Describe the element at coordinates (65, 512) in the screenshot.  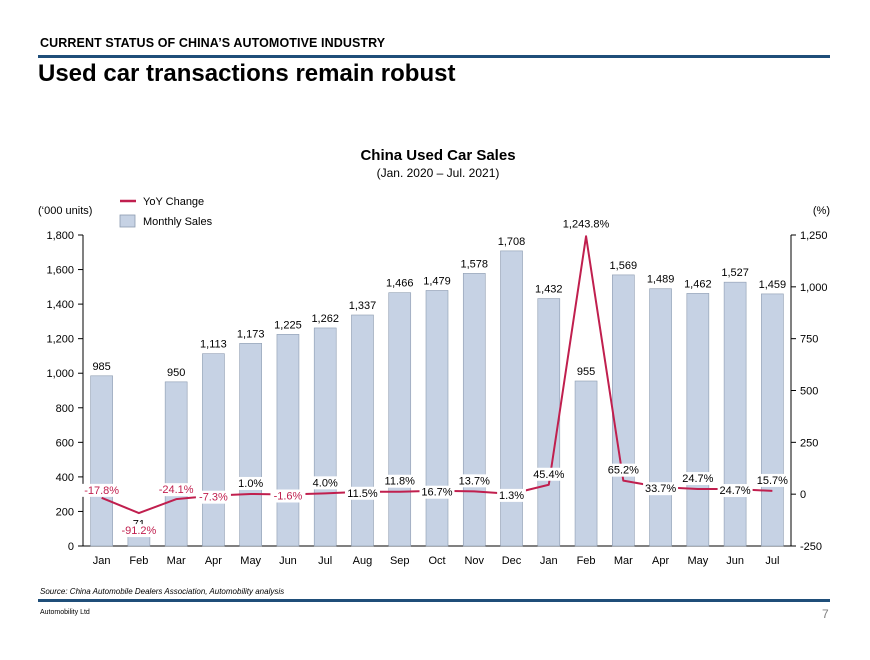
I see `left-tick-label: 200` at that location.